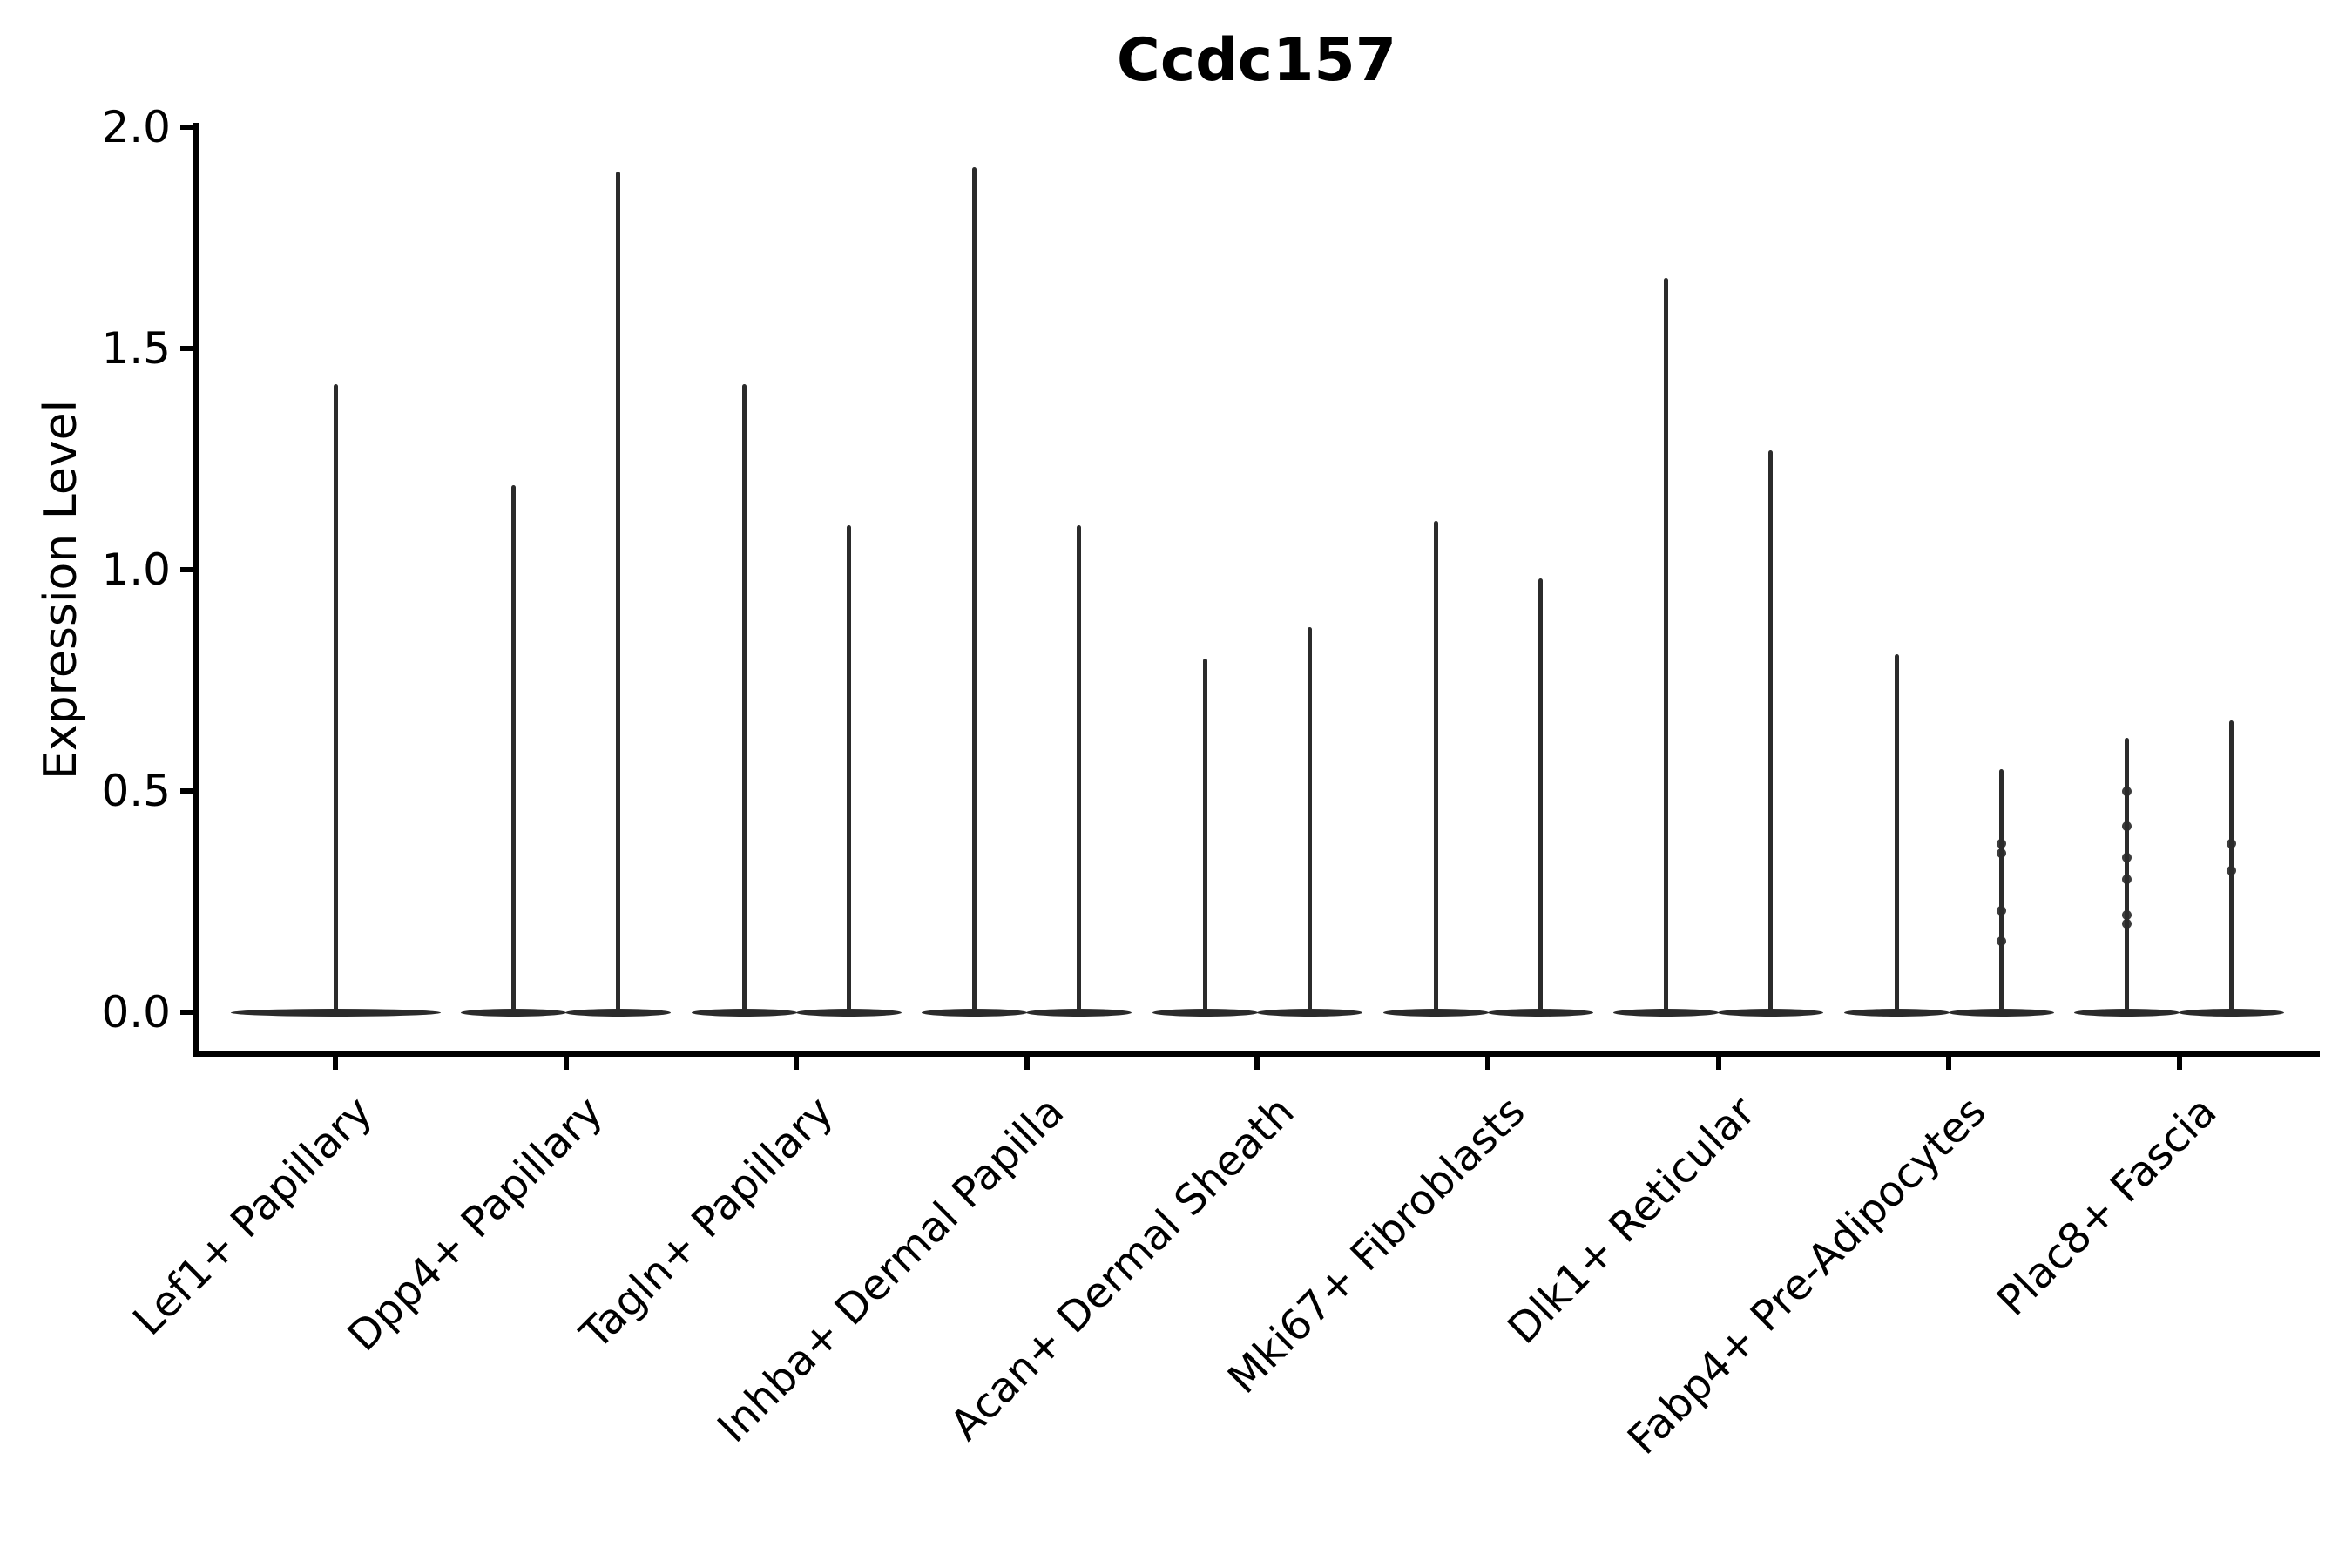  I want to click on x-tick-label: Plac8+ Fascia, so click(2107, 1206).